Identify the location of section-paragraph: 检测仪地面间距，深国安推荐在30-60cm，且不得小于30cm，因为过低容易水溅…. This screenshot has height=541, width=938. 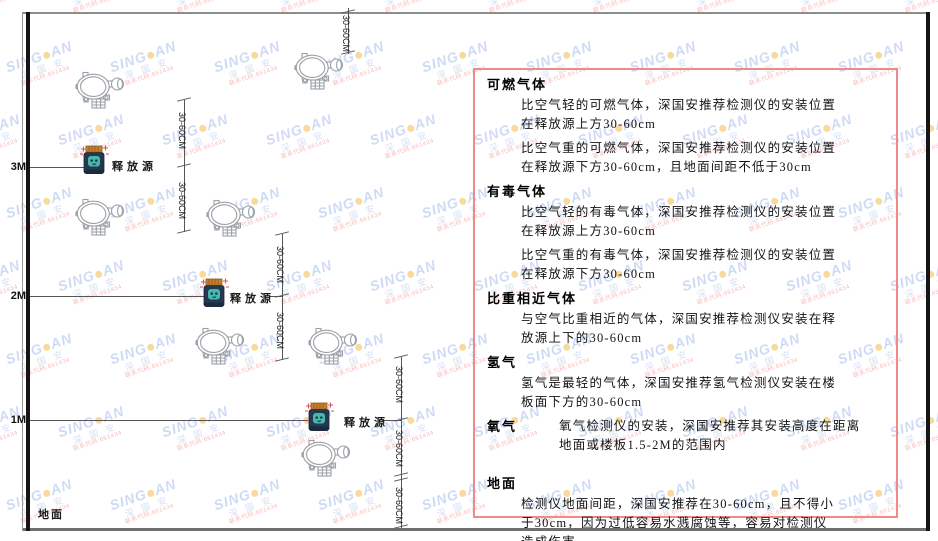
(678, 519).